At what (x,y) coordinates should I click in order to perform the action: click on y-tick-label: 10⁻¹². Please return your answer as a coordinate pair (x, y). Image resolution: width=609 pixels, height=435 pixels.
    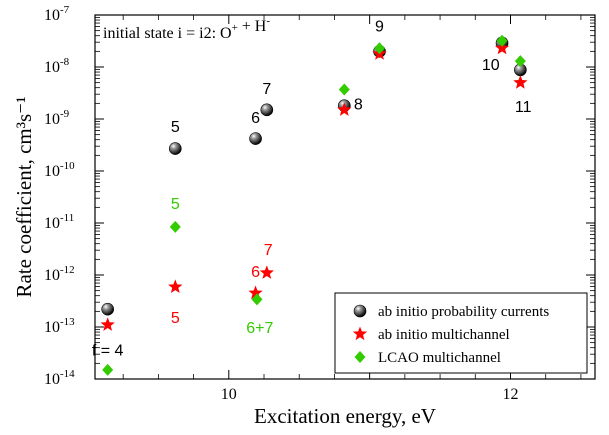
    Looking at the image, I should click on (59, 274).